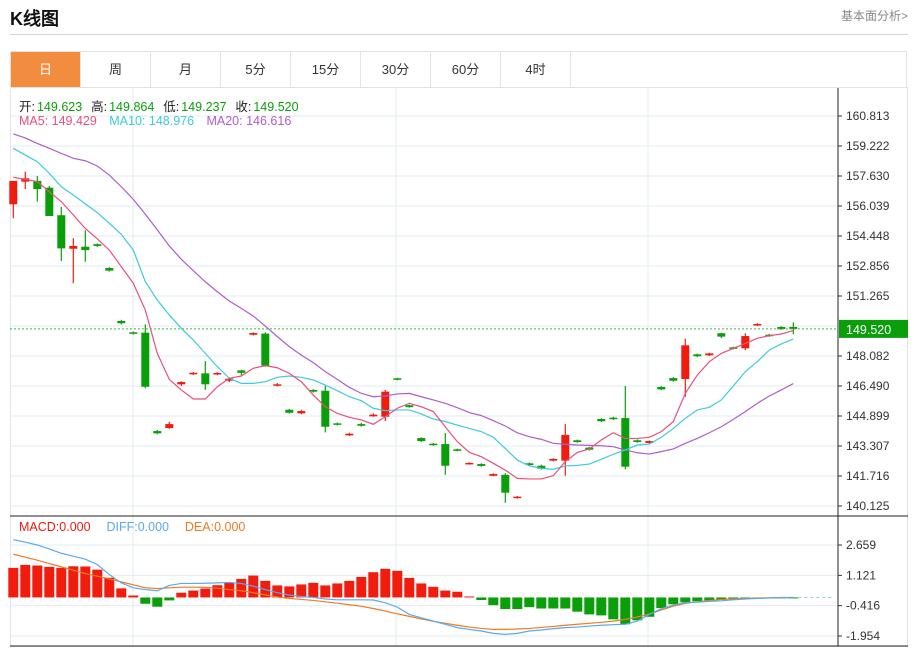 This screenshot has height=648, width=914. Describe the element at coordinates (868, 206) in the screenshot. I see `price-tick-label: 156.039` at that location.